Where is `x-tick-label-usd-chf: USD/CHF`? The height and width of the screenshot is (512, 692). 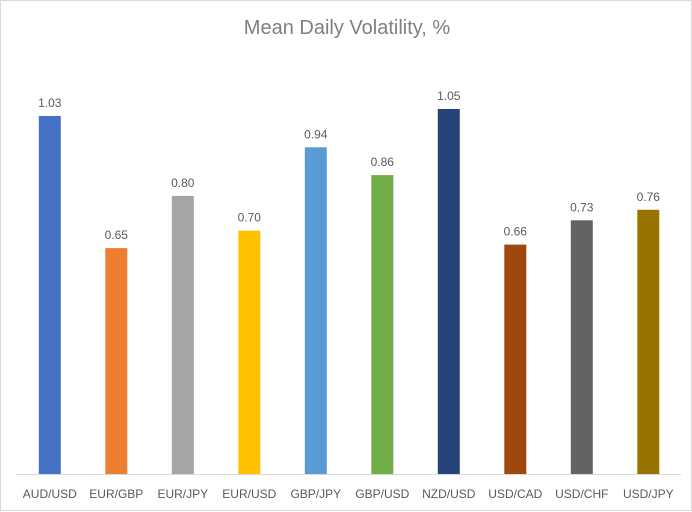
x-tick-label-usd-chf: USD/CHF is located at coordinates (581, 494).